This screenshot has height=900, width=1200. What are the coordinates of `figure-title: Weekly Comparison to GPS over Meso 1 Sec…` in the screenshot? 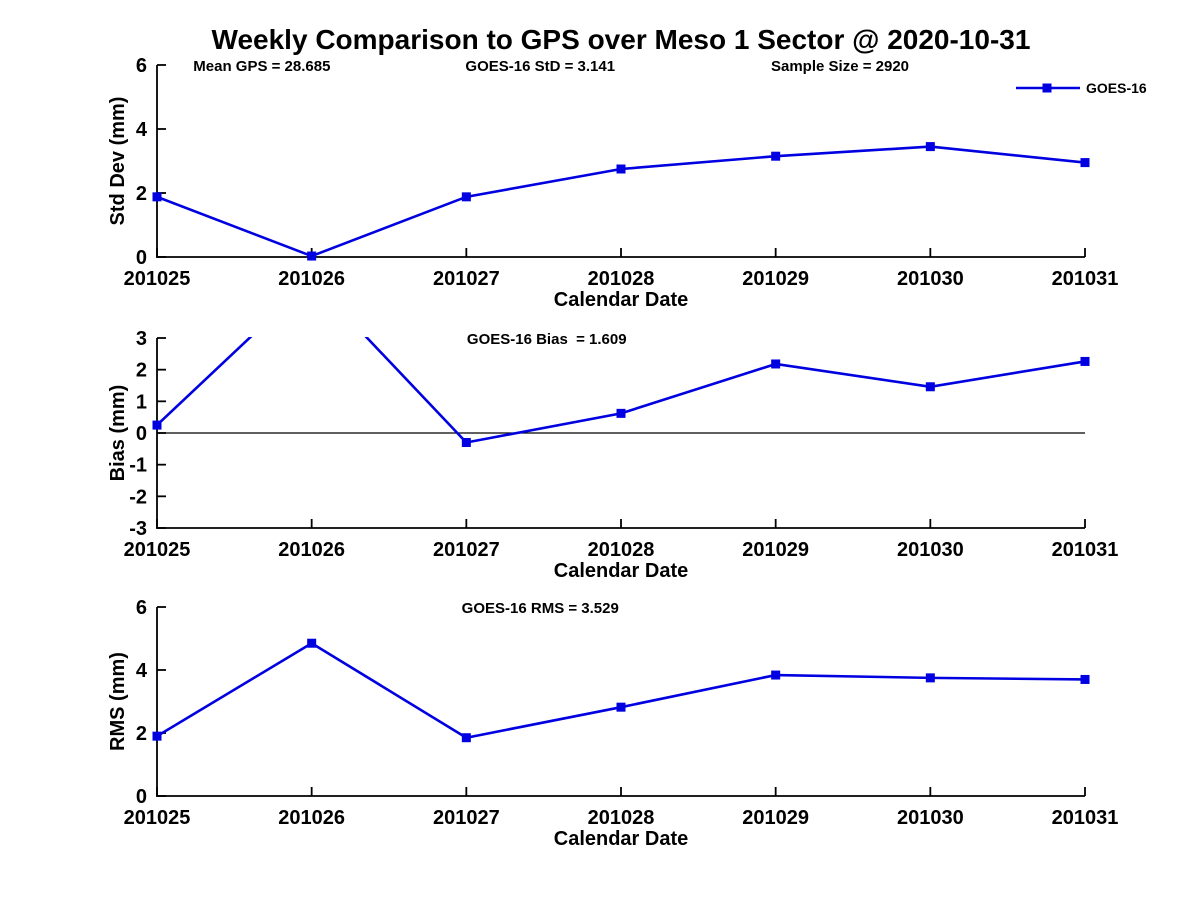 It's located at (621, 39).